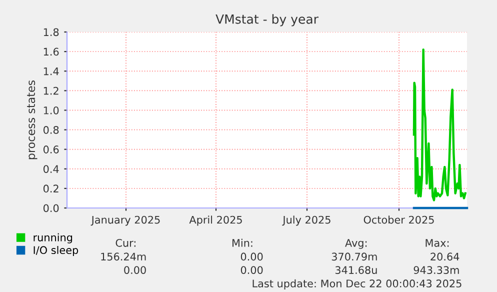 This screenshot has height=292, width=497. Describe the element at coordinates (51, 130) in the screenshot. I see `y-tick-label: 0.8` at that location.